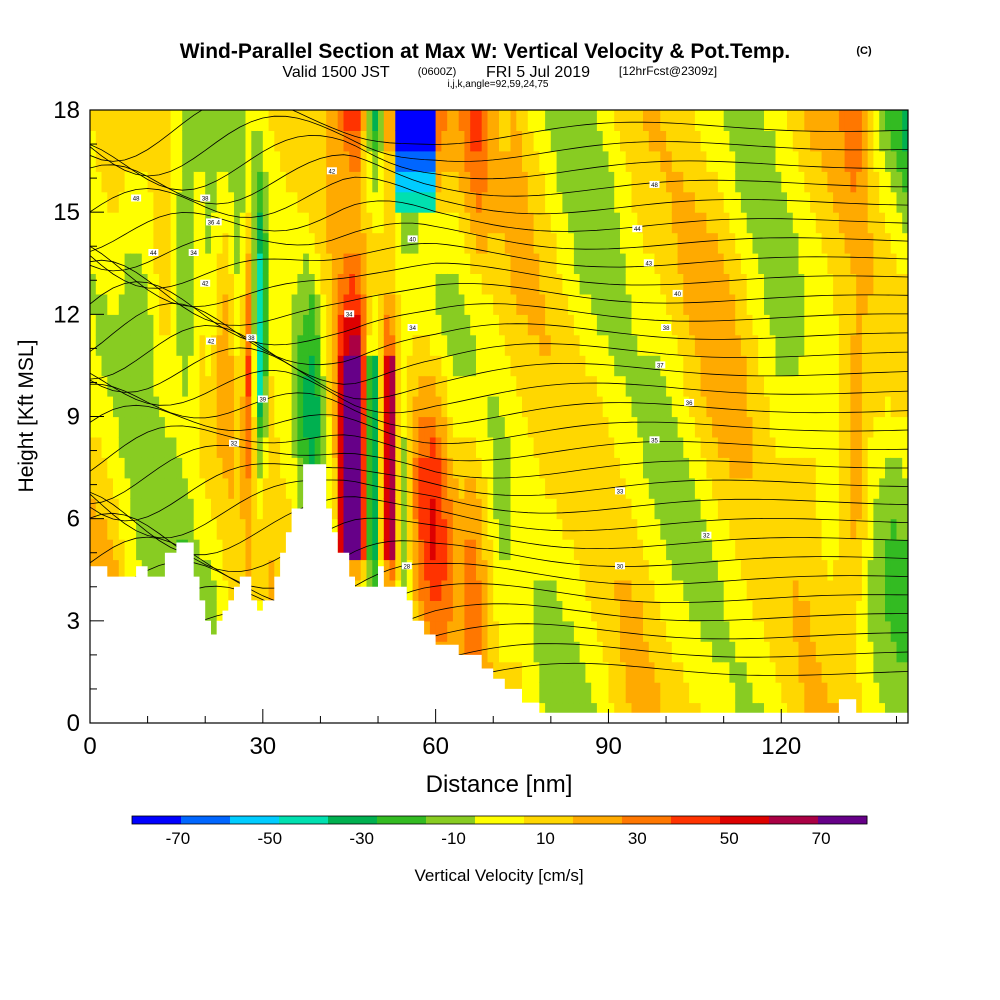 The height and width of the screenshot is (1000, 1000). Describe the element at coordinates (660, 365) in the screenshot. I see `theta-label: 37` at that location.